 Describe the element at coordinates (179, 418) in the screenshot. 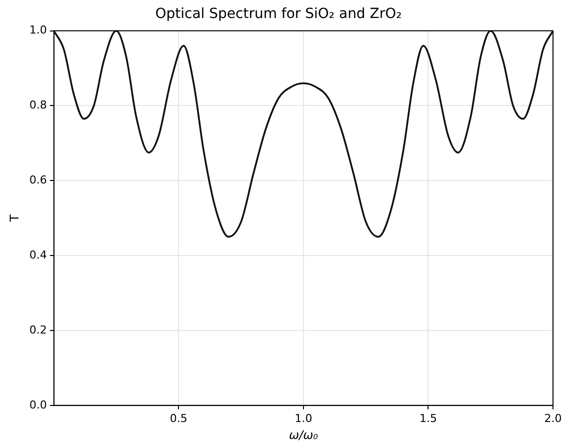

I see `x-tick-label: 0.5` at that location.